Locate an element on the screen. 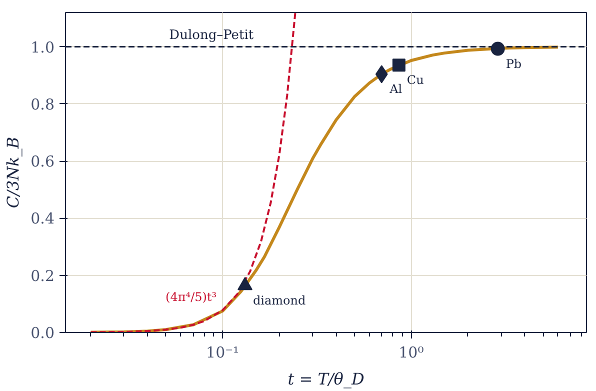  y-tick-label: 1.0 is located at coordinates (42, 47).